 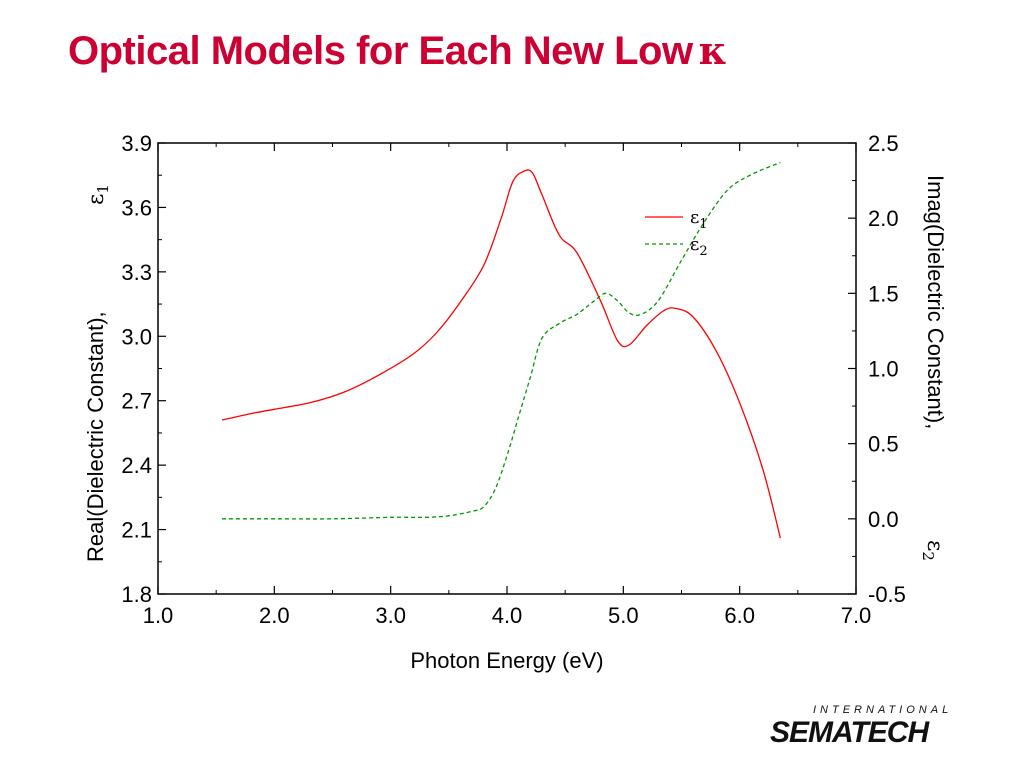 What do you see at coordinates (143, 369) in the screenshot?
I see `y-axis-left: 1.8 2.1 2.4 2.7 3.0 3.3 3.6 3.9` at bounding box center [143, 369].